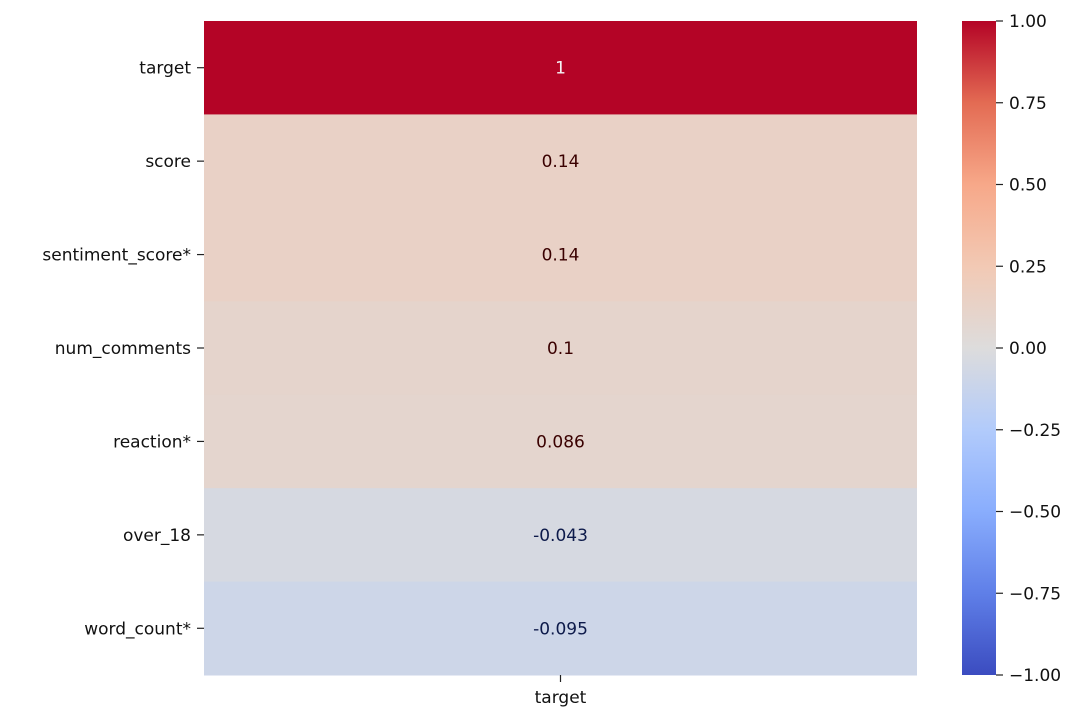 The image size is (1085, 721). I want to click on colorbar-tick-label: 0.75, so click(1028, 104).